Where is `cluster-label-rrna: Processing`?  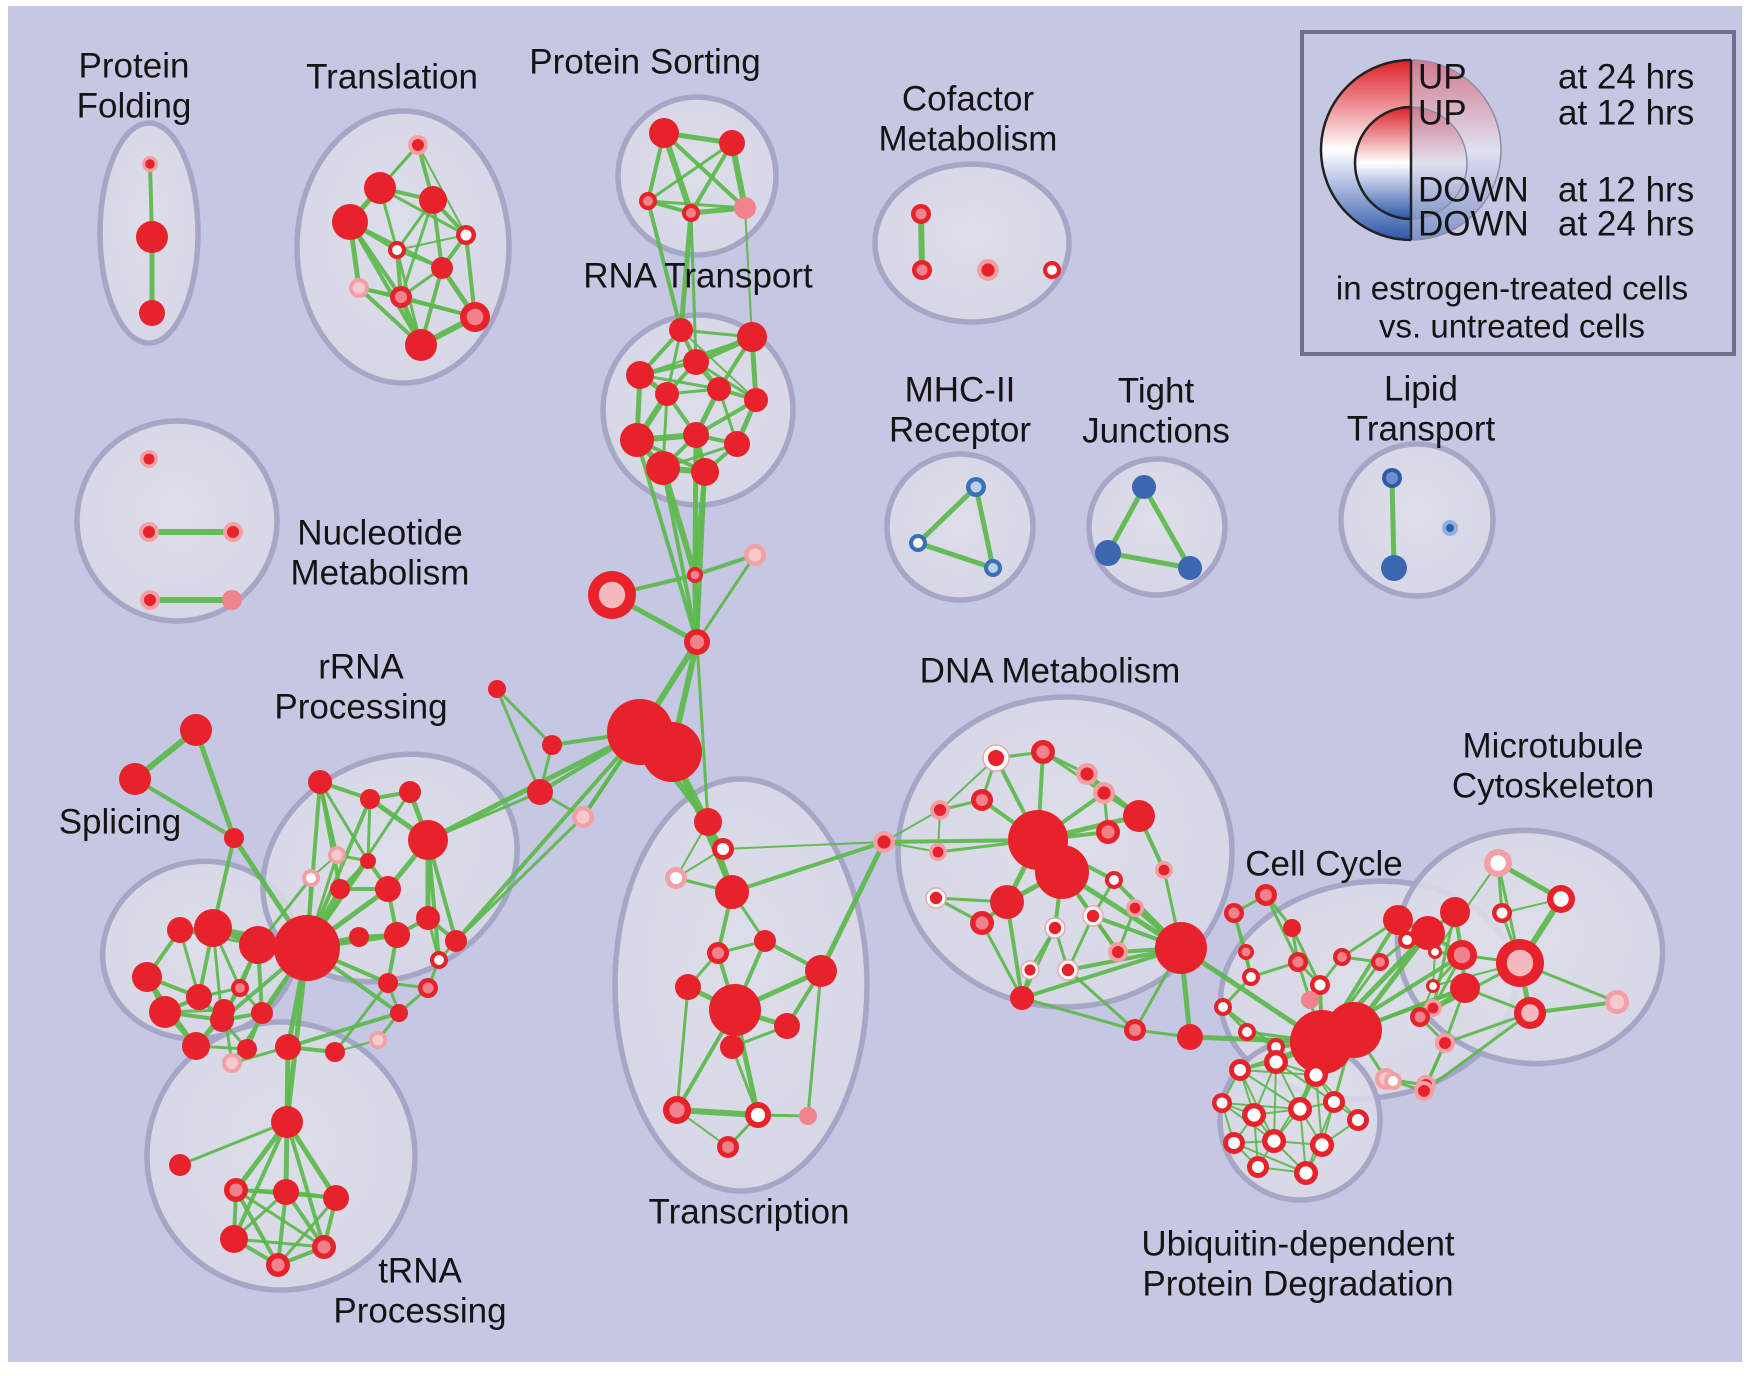
cluster-label-rrna: Processing is located at coordinates (360, 707).